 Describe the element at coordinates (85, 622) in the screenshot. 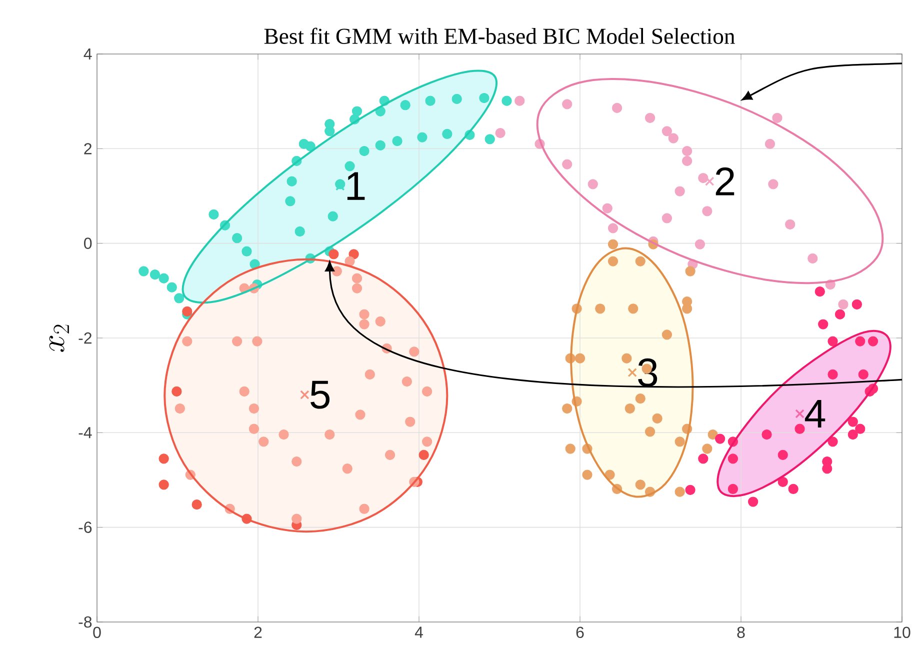

I see `y-tick-label: -8` at that location.